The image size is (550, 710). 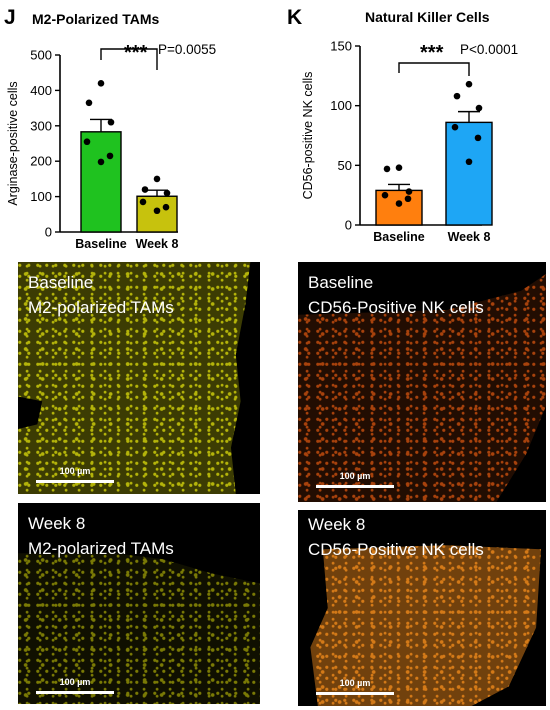 I want to click on scale-bar-j-week8: 100 µm, so click(x=75, y=685).